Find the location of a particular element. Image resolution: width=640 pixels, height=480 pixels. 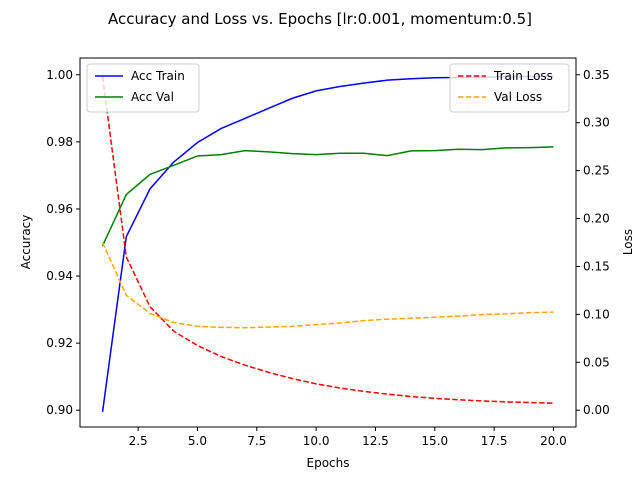

right-y-tick-label: 0.05 is located at coordinates (596, 362).